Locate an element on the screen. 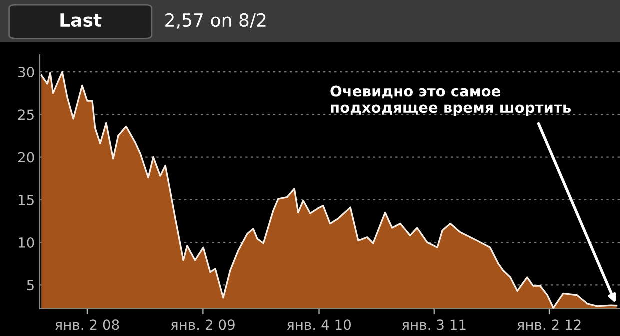  y-tick-label: 20 is located at coordinates (26, 157).